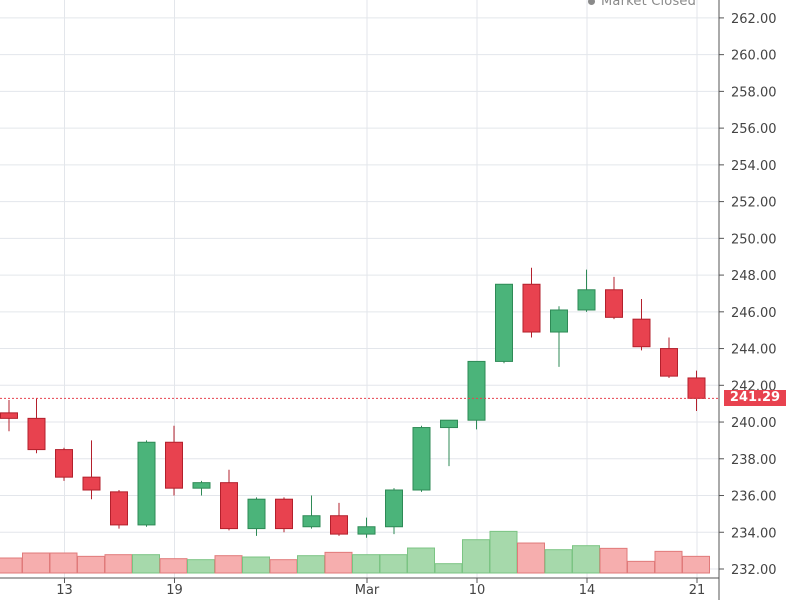 The image size is (800, 600). What do you see at coordinates (174, 590) in the screenshot?
I see `x-tick-label: 19` at bounding box center [174, 590].